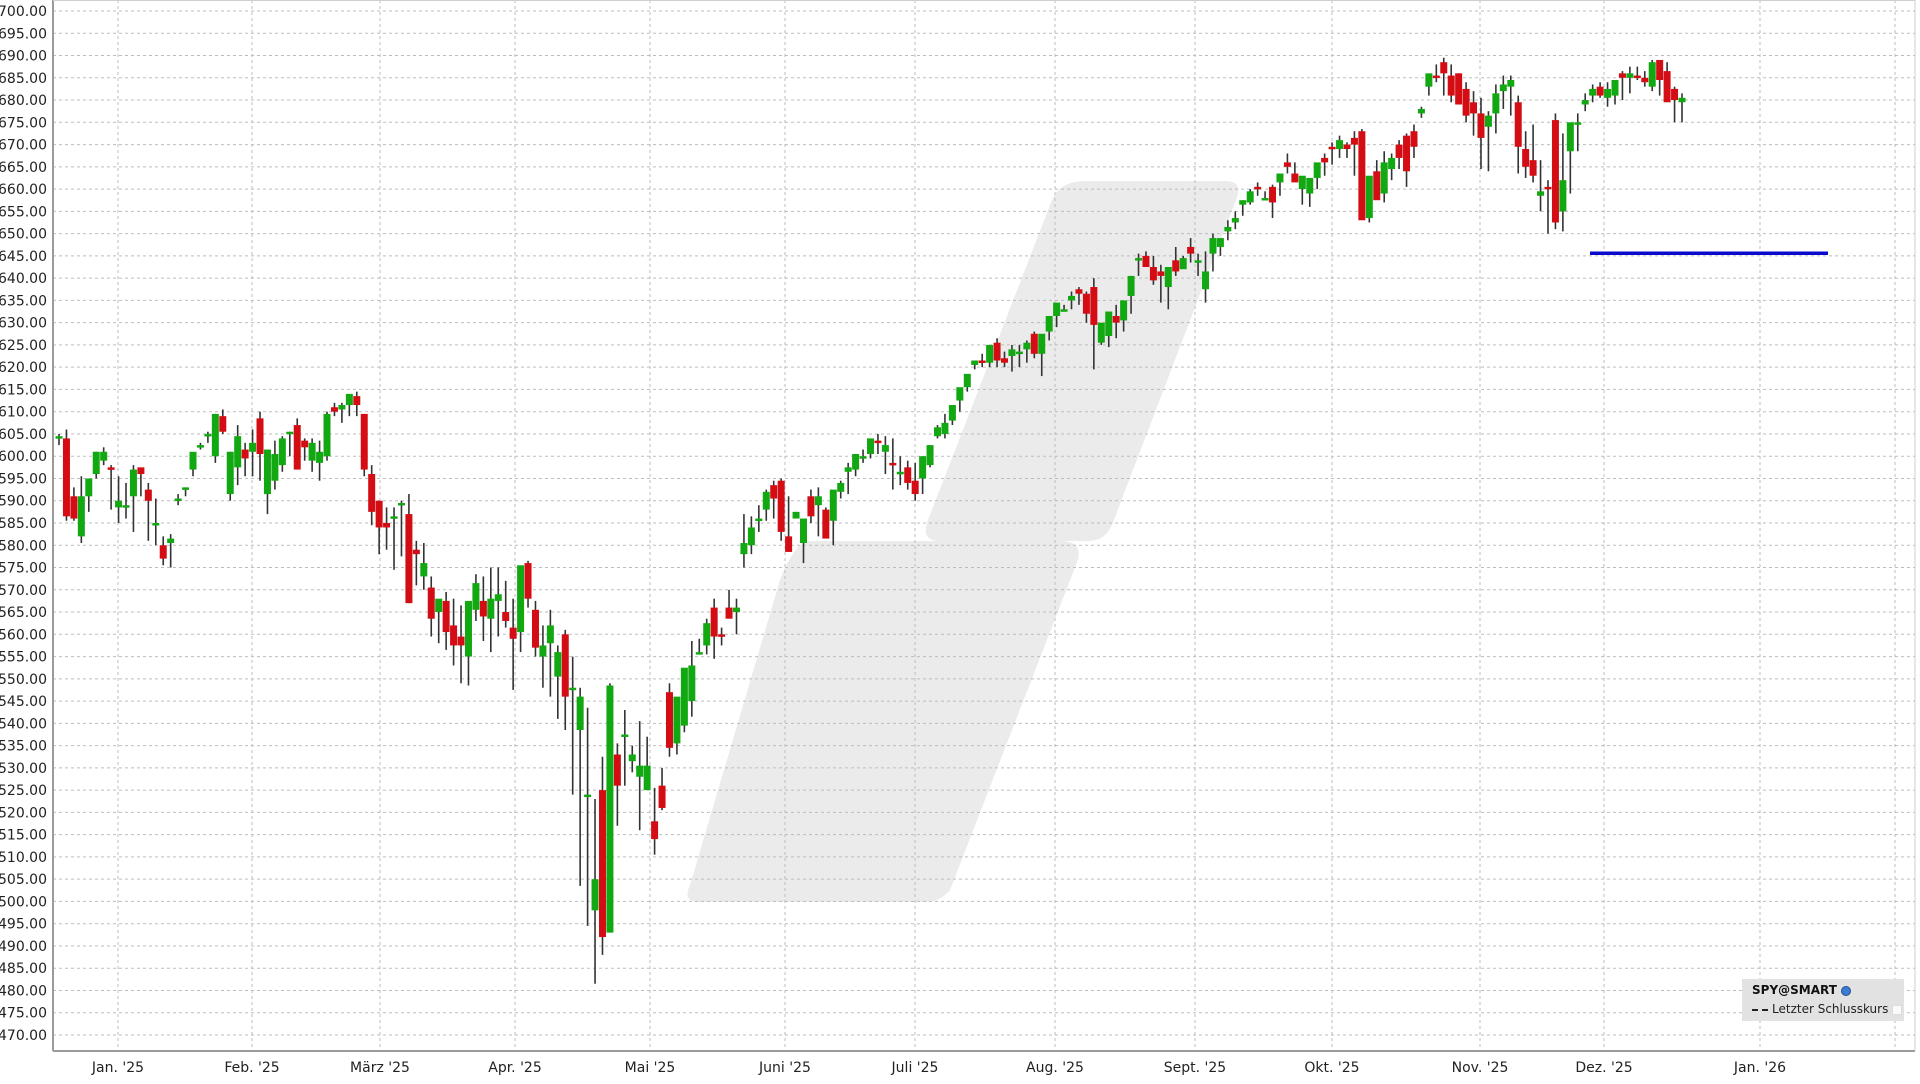 The height and width of the screenshot is (1084, 1920). What do you see at coordinates (1794, 990) in the screenshot?
I see `legend-instrument-label: SPY@SMART` at bounding box center [1794, 990].